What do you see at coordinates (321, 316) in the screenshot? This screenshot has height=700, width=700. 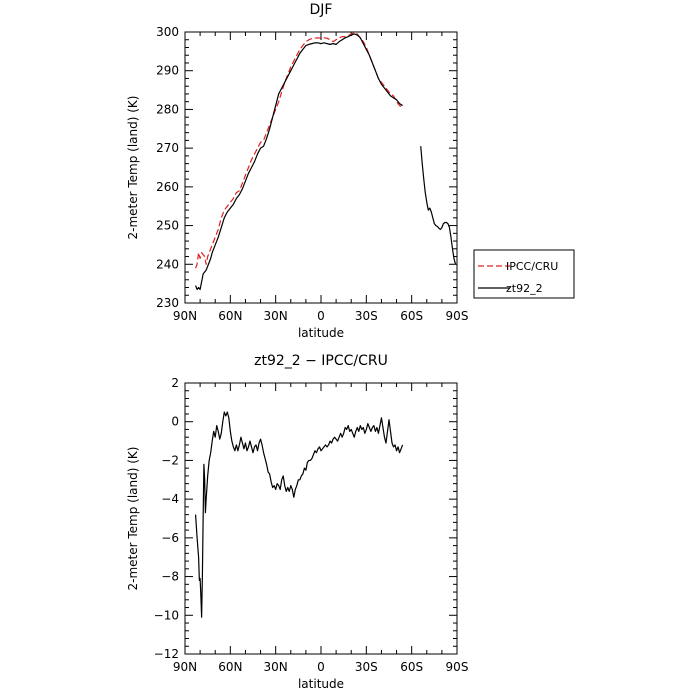 I see `top-x-tick-label: 0` at bounding box center [321, 316].